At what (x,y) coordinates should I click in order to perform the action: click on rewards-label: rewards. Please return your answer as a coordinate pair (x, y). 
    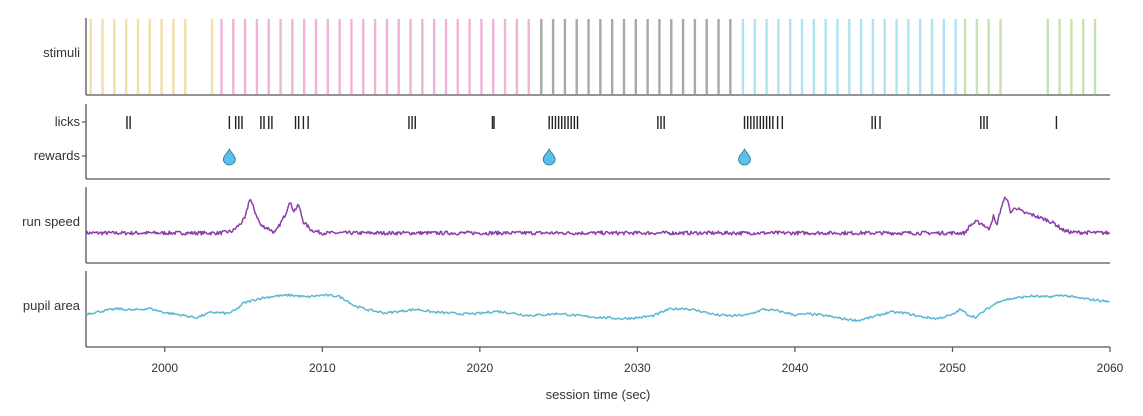
    Looking at the image, I should click on (57, 155).